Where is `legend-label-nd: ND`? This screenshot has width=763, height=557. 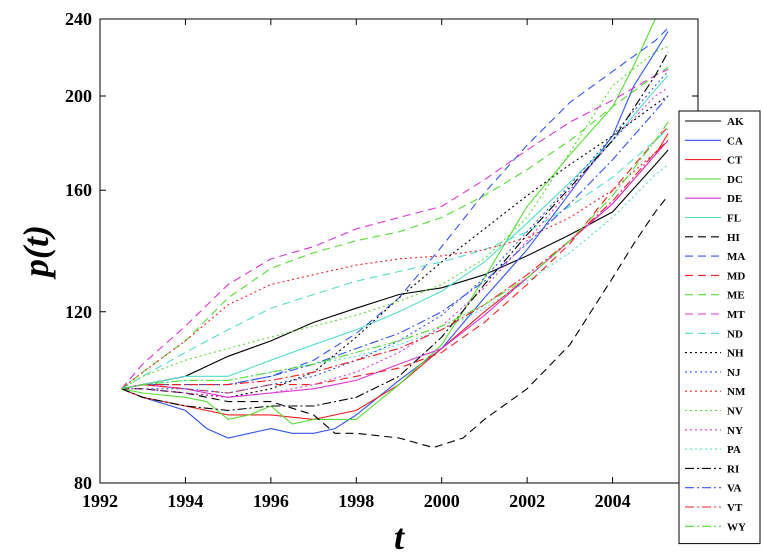 legend-label-nd: ND is located at coordinates (735, 334).